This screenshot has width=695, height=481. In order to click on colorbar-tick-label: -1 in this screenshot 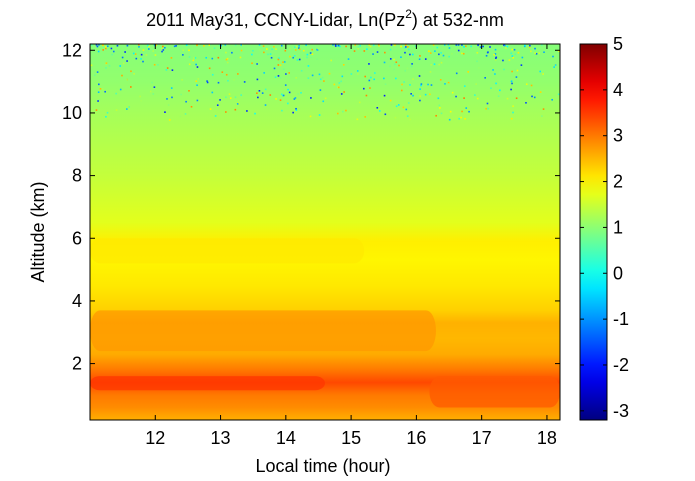, I will do `click(621, 319)`.